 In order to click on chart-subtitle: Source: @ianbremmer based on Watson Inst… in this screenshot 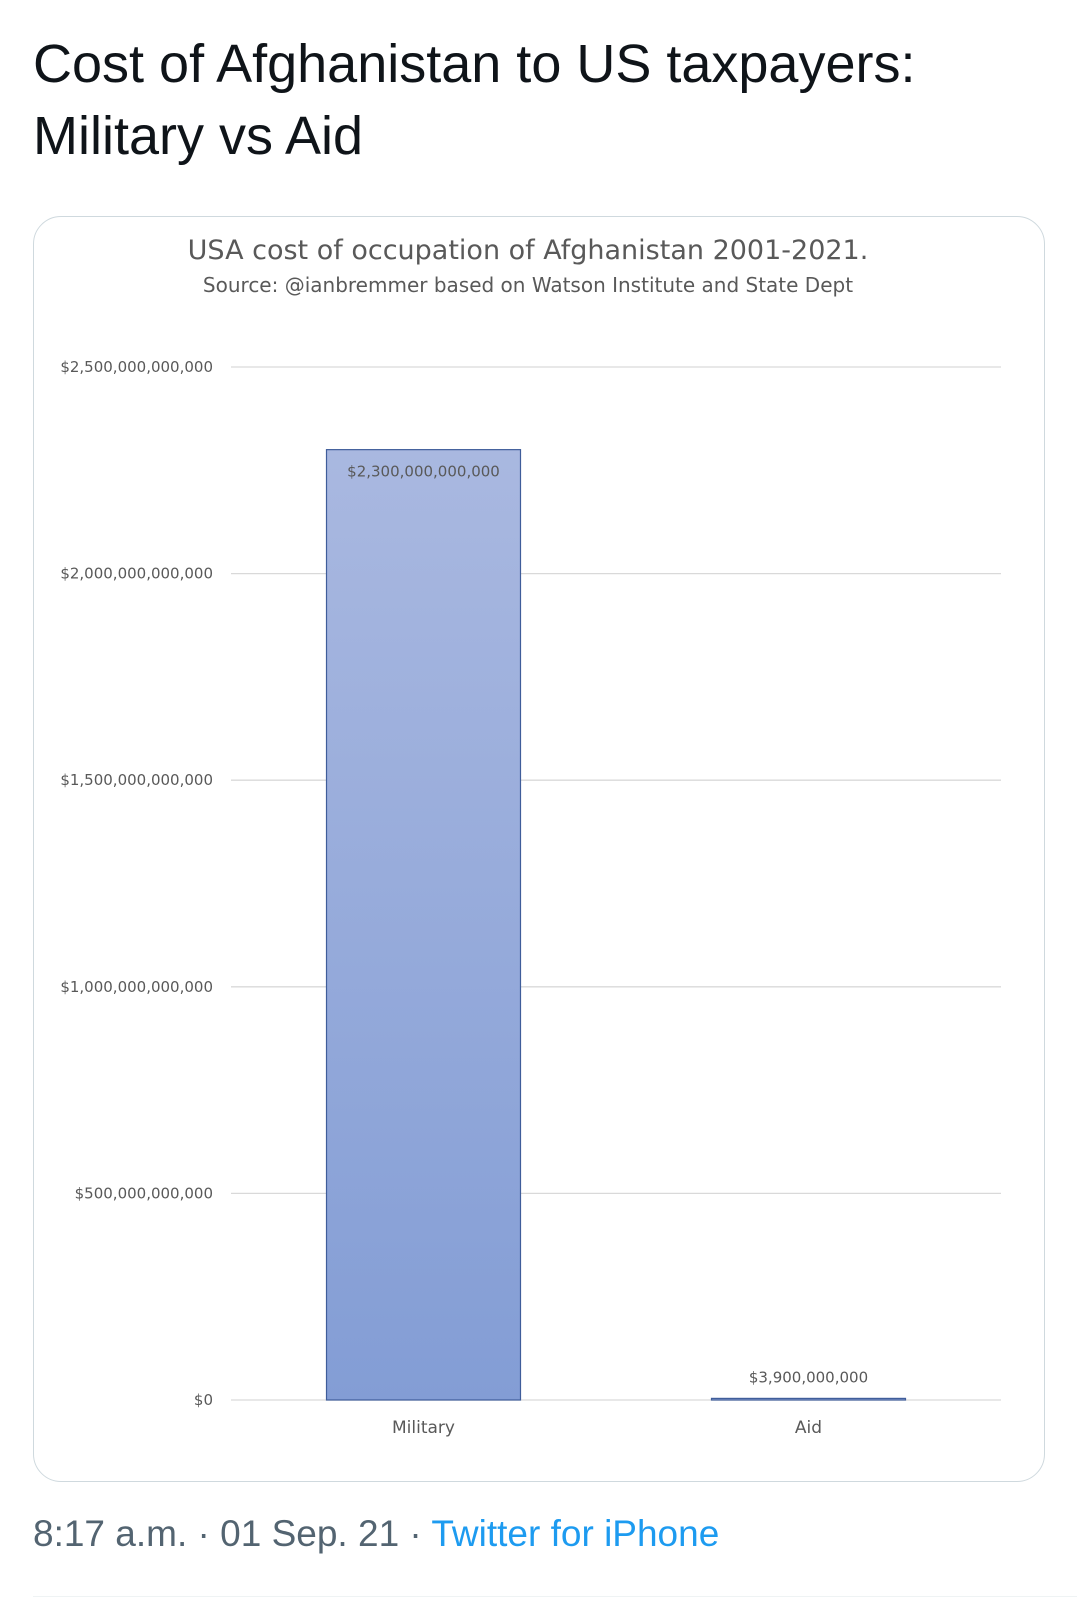, I will do `click(528, 285)`.